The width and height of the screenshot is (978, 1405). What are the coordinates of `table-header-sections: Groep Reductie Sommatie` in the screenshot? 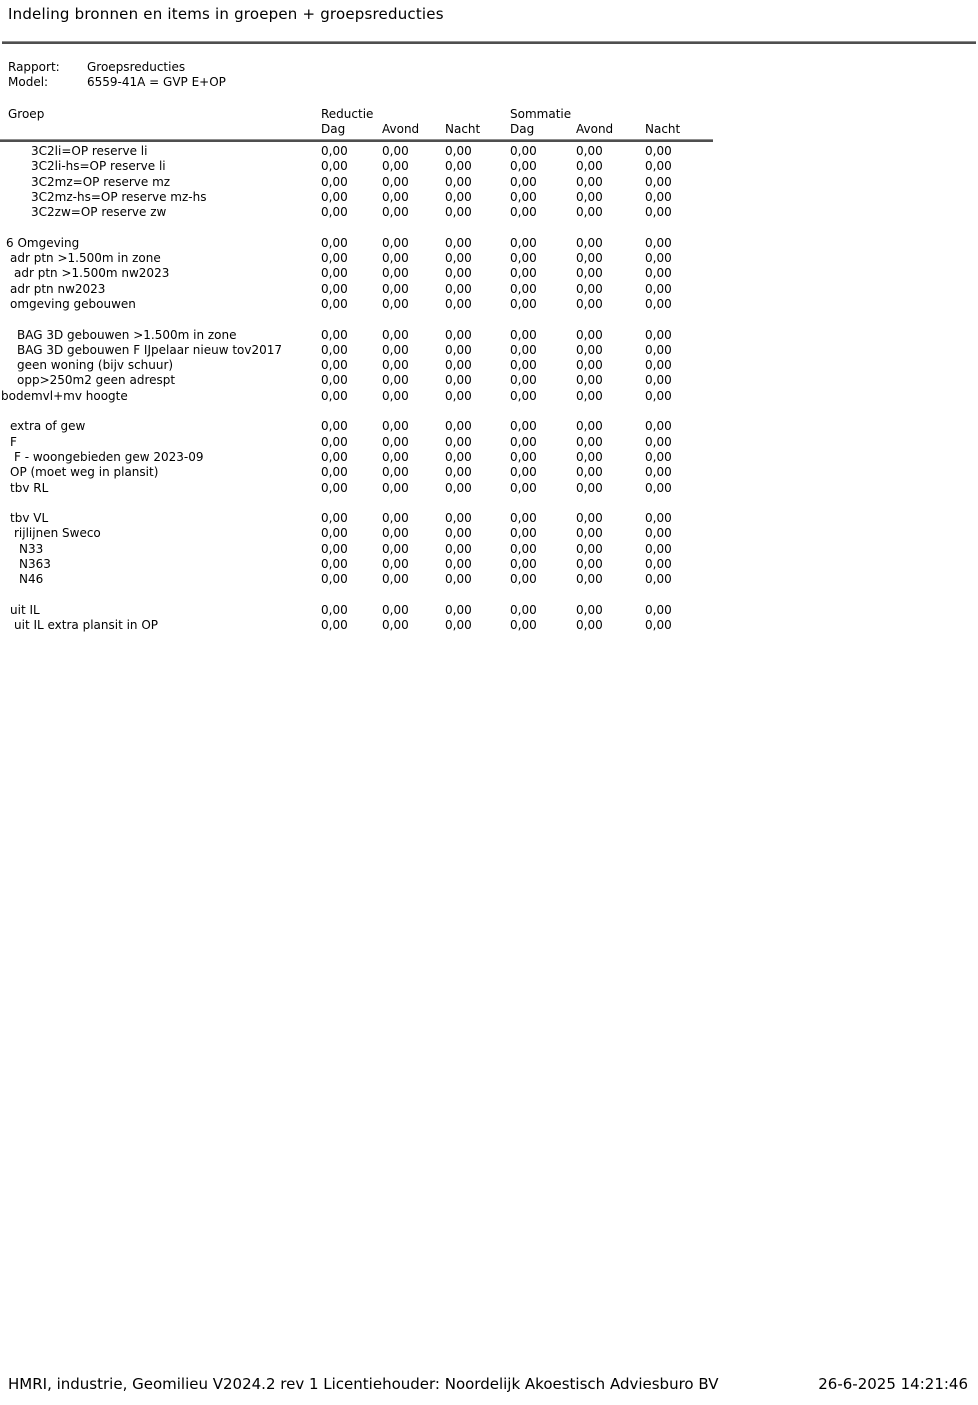 It's located at (489, 114).